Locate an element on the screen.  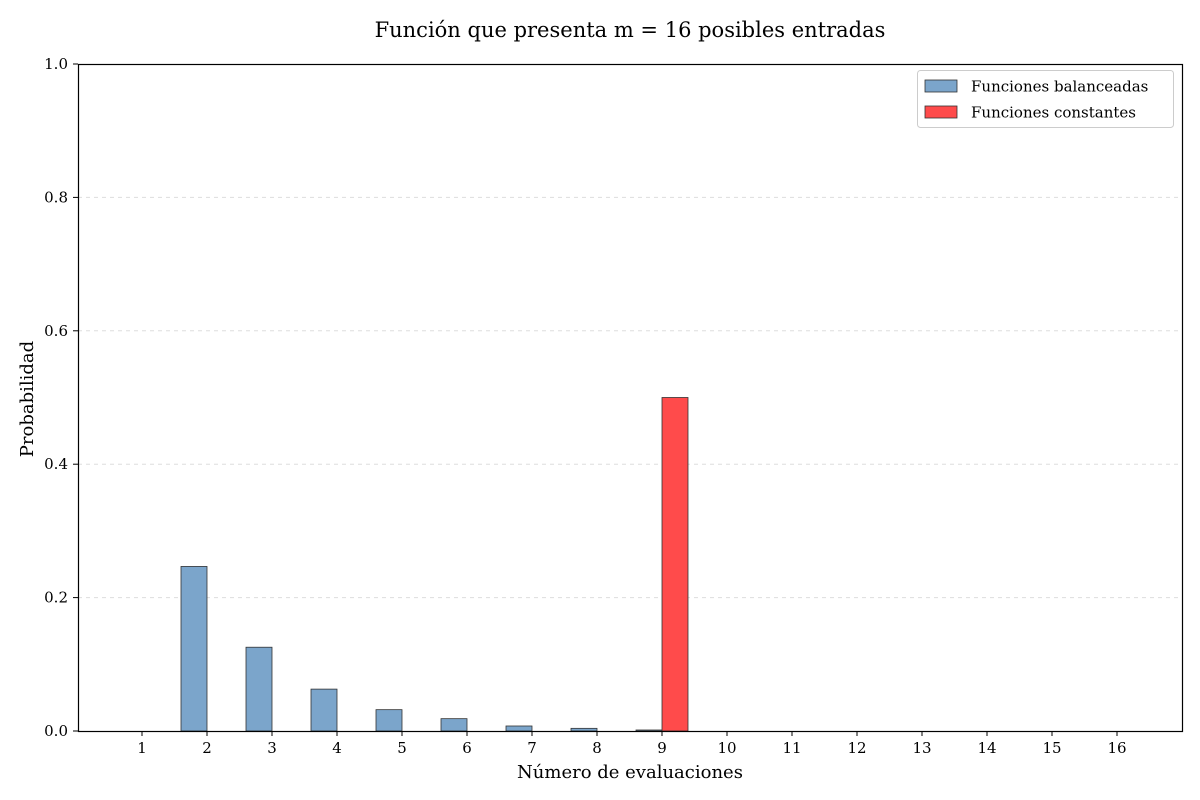
y-axis-label: Probabilidad is located at coordinates (27, 399).